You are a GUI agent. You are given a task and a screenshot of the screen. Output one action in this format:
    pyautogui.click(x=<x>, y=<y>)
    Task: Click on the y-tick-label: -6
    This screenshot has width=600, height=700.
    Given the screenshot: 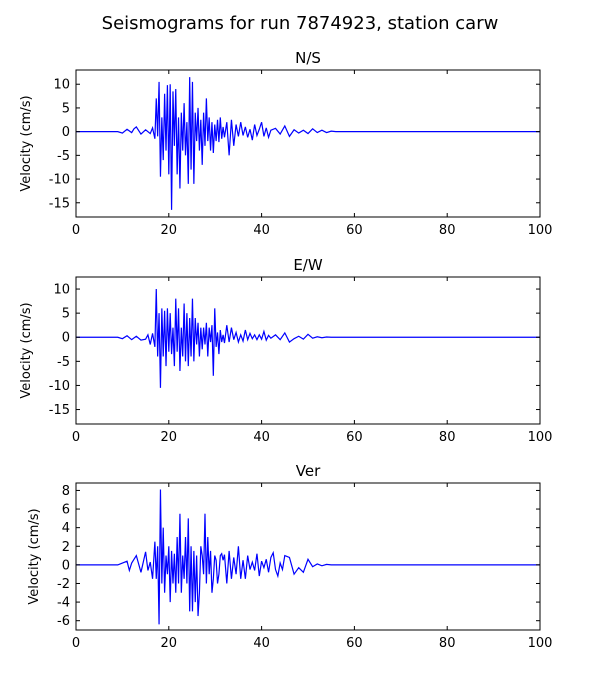 What is the action you would take?
    pyautogui.click(x=63, y=621)
    